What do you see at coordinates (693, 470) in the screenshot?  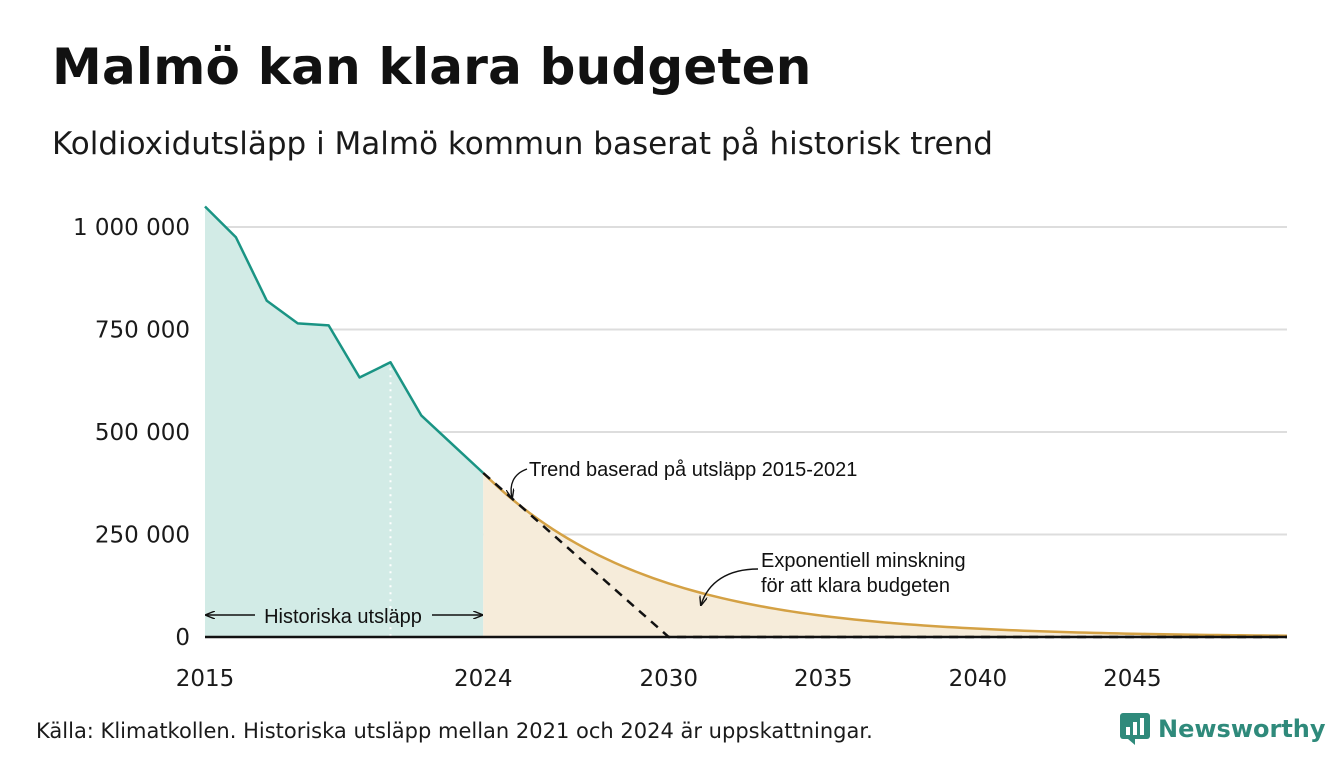 I see `trend-label: Trend baserad på utsläpp 2015-2021` at bounding box center [693, 470].